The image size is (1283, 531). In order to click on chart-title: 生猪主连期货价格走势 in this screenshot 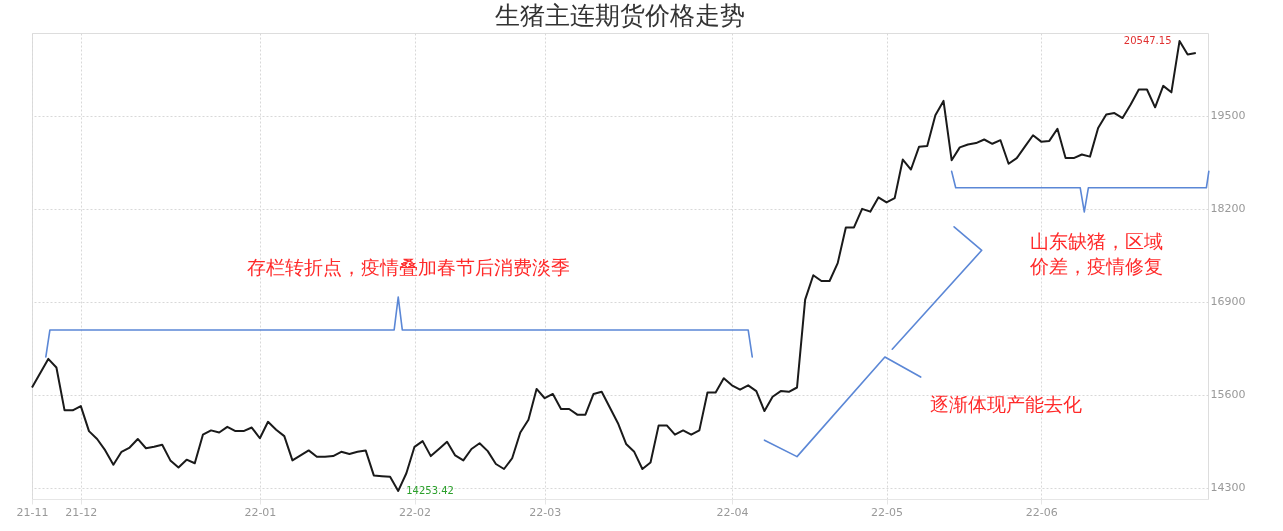, I will do `click(620, 15)`.